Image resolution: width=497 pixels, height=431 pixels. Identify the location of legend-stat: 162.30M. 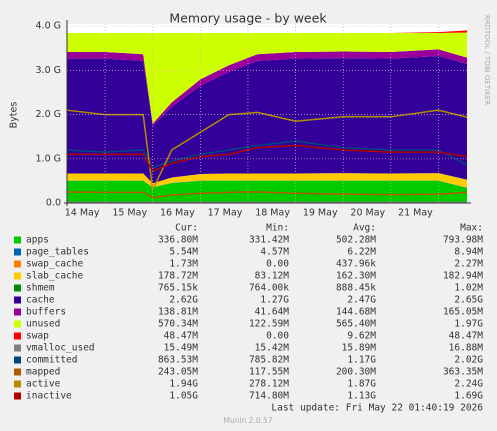
(356, 276).